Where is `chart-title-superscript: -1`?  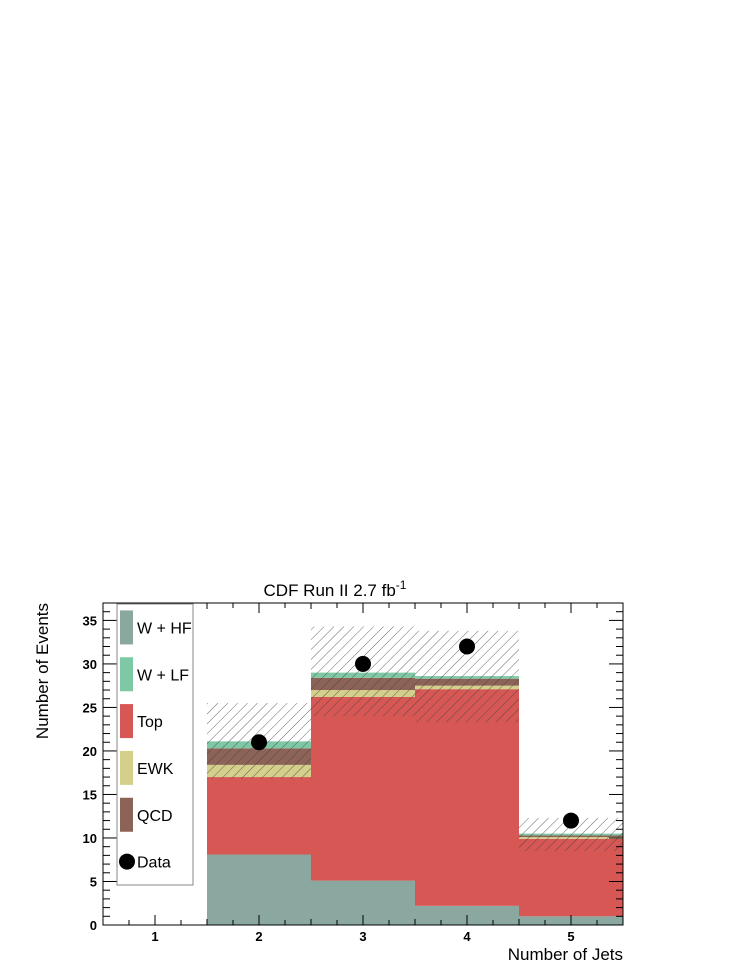
chart-title-superscript: -1 is located at coordinates (401, 585).